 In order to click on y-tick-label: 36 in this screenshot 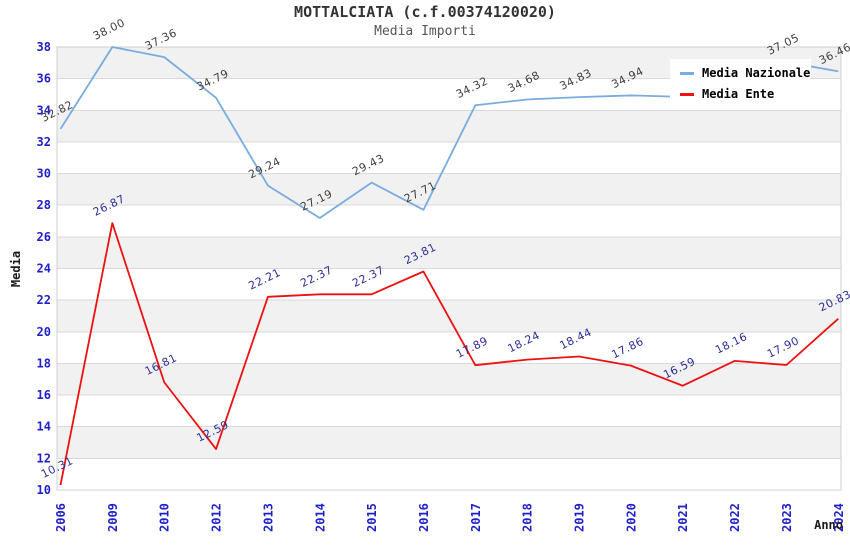, I will do `click(44, 79)`.